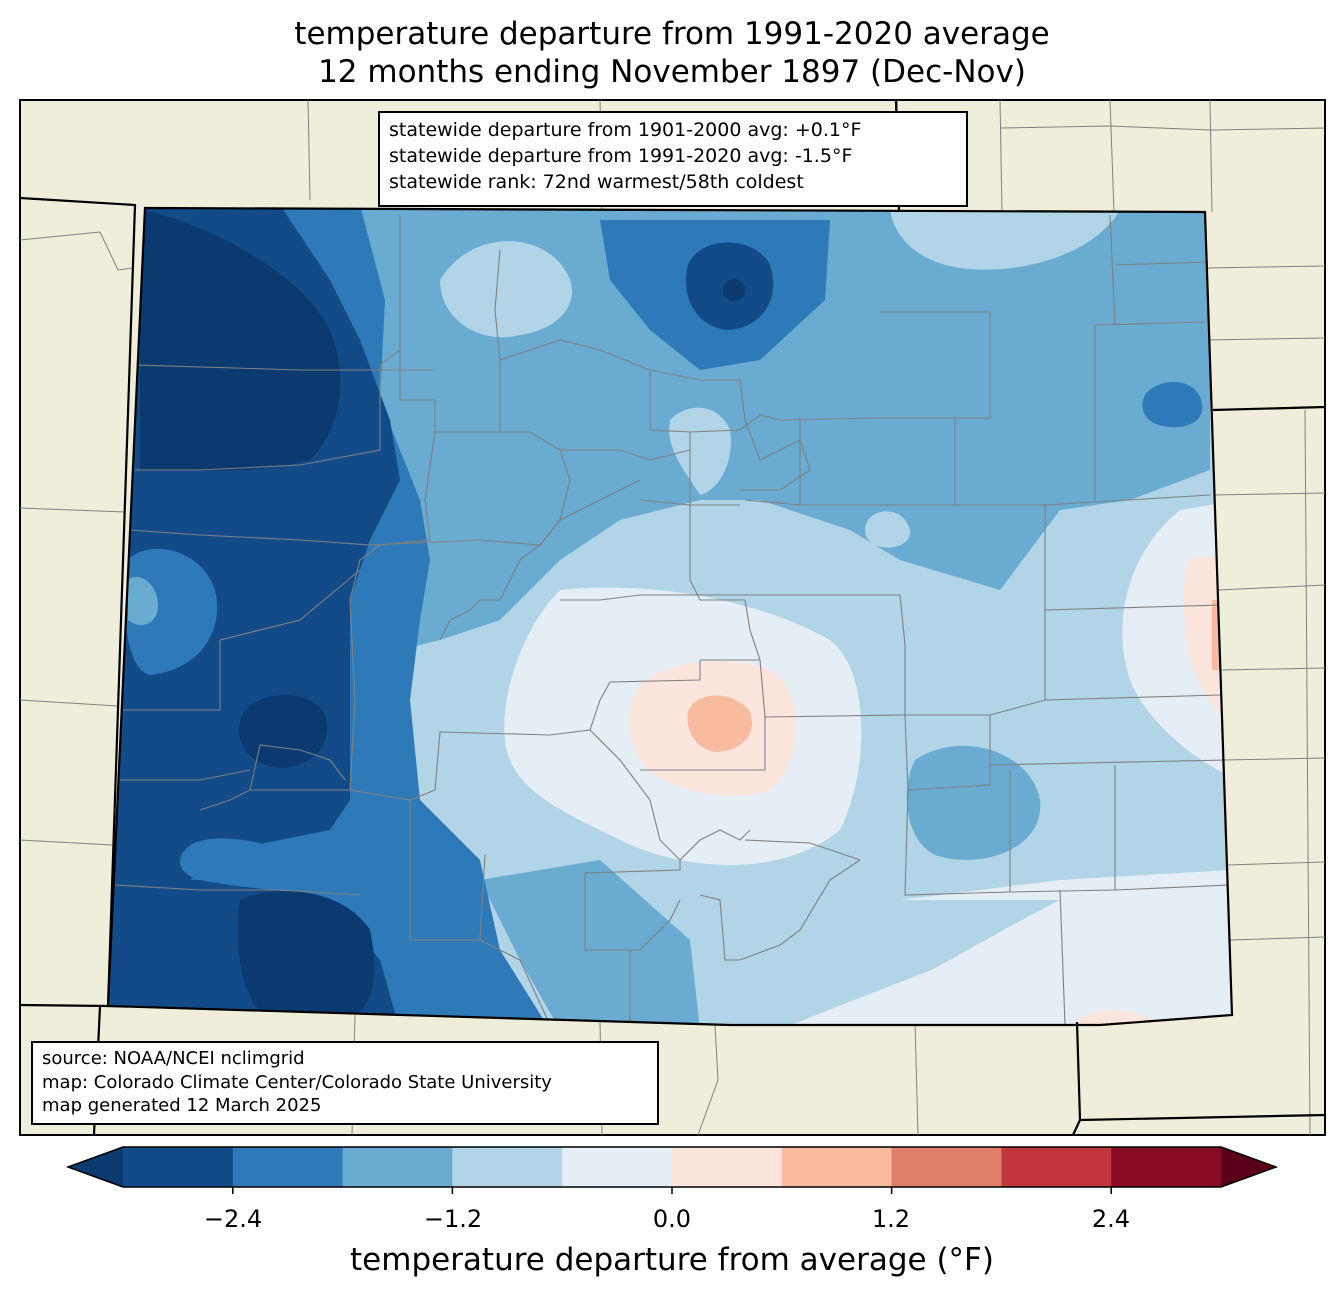 The image size is (1344, 1299). I want to click on colorbar-tick: −1.2, so click(453, 1219).